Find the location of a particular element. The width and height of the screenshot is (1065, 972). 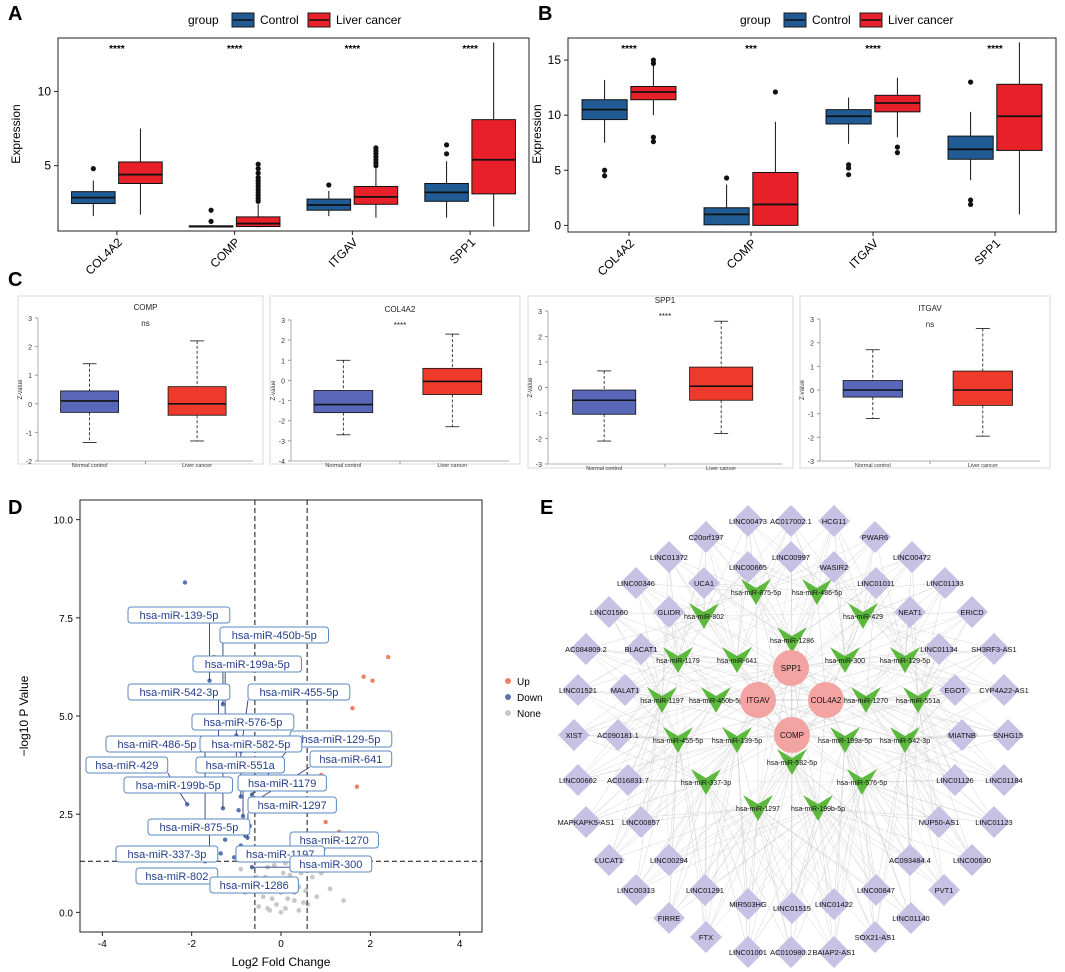

lncrna-label: LINC00313 is located at coordinates (636, 890).